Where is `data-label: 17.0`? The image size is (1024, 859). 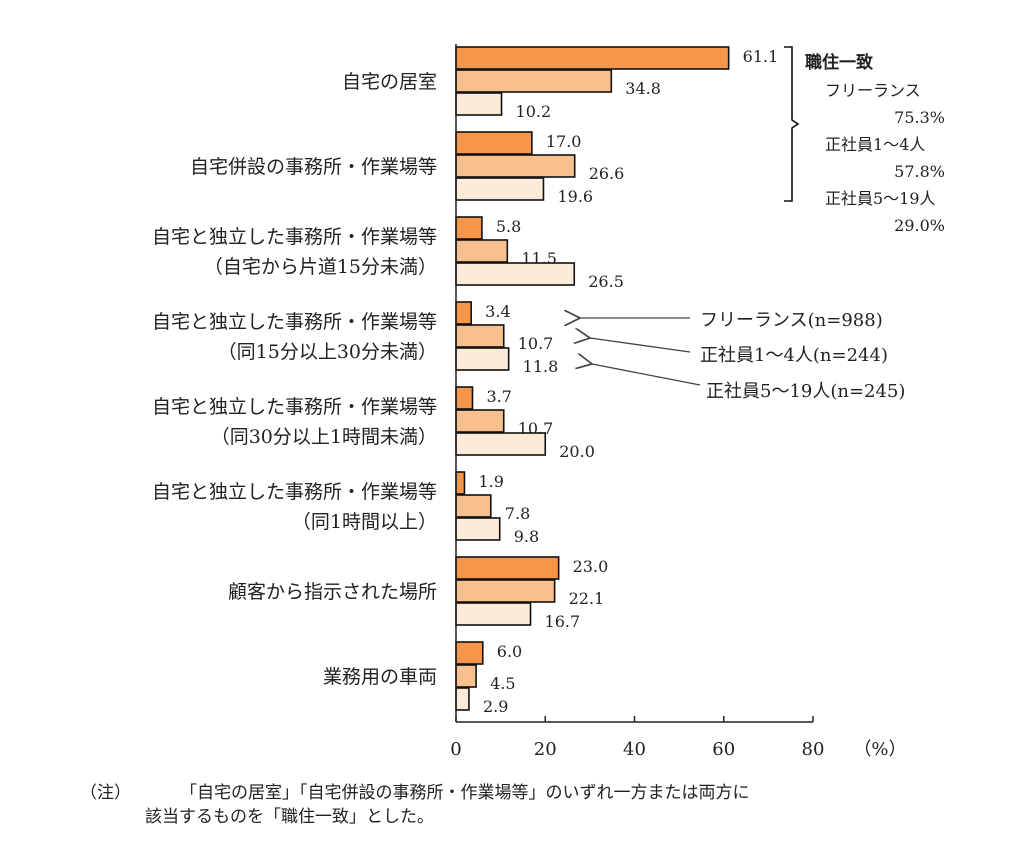 data-label: 17.0 is located at coordinates (564, 141).